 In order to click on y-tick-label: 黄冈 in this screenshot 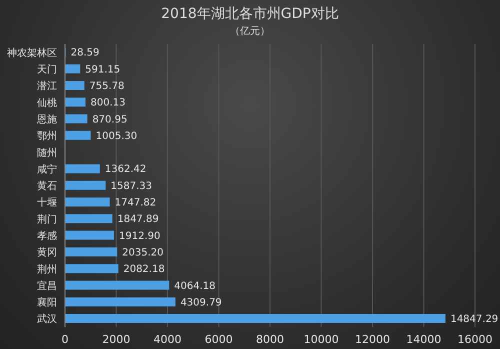, I will do `click(47, 252)`.